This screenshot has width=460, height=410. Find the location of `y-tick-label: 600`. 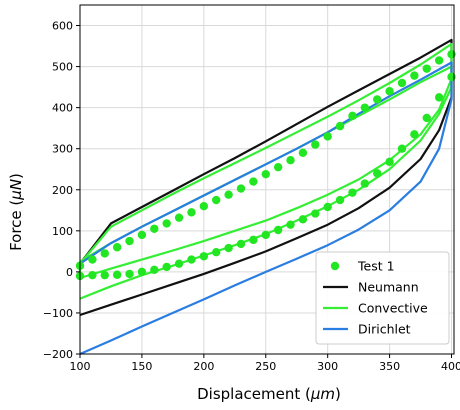

y-tick-label: 600 is located at coordinates (62, 26).